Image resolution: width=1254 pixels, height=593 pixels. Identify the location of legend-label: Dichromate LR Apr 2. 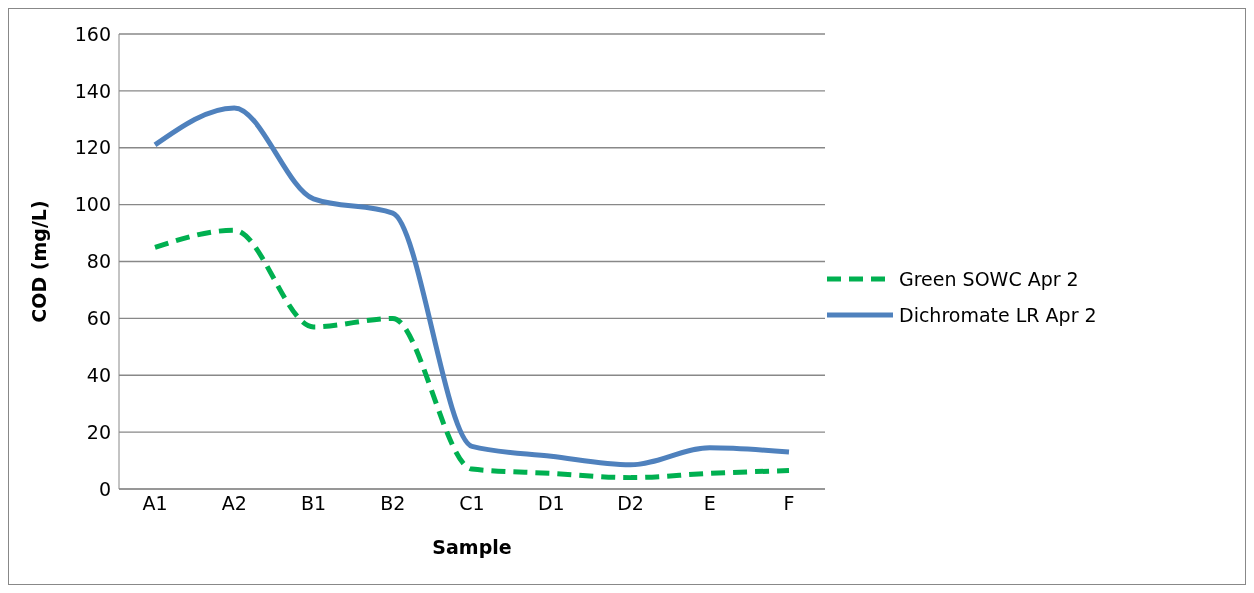
(998, 314).